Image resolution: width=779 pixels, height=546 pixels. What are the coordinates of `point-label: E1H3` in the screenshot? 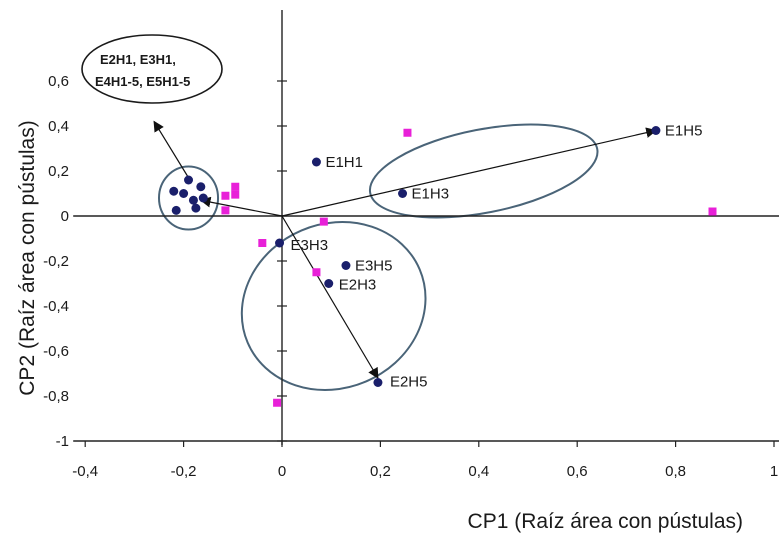 It's located at (431, 194).